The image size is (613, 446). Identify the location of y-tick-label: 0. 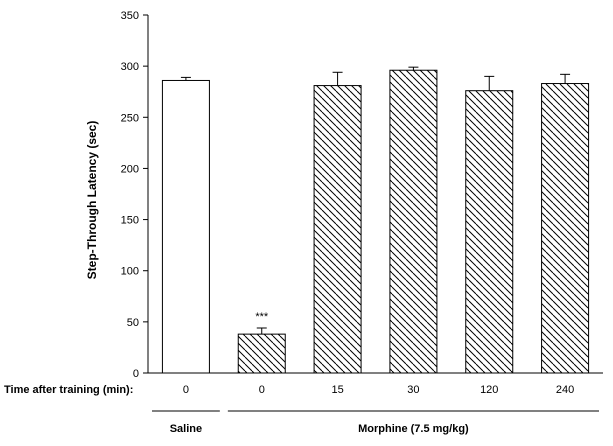
(136, 374).